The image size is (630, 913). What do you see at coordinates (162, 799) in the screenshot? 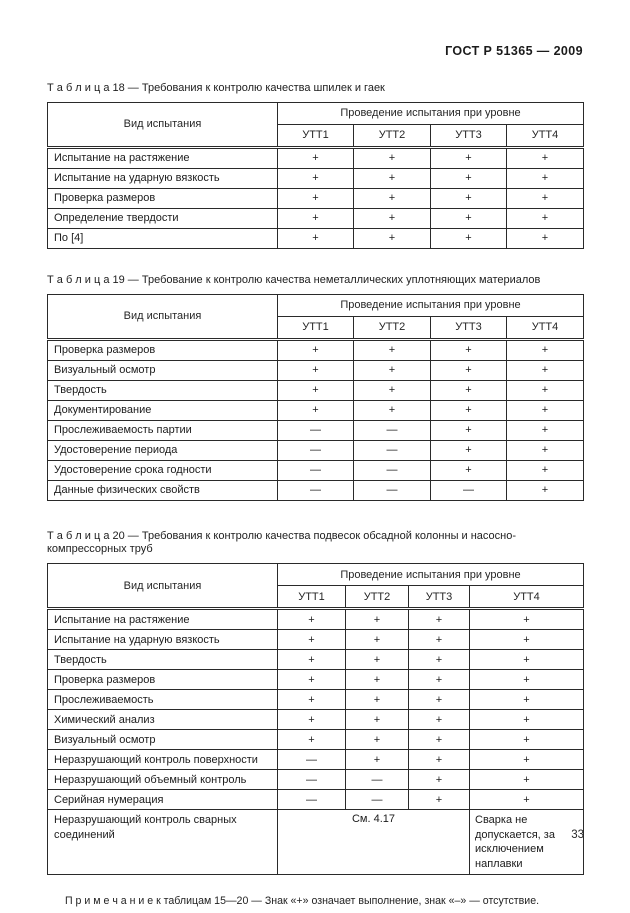
I see `test-type-cell: Серийная нумерация` at bounding box center [162, 799].